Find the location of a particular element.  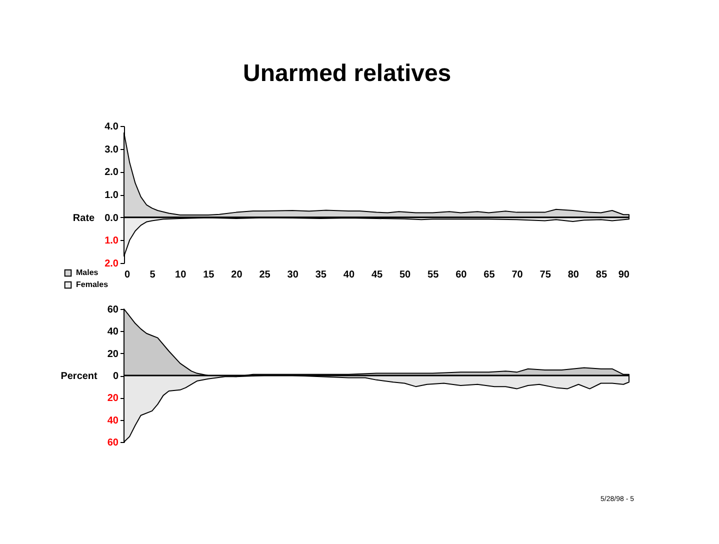

y-tick-label: 4.0 is located at coordinates (111, 127).